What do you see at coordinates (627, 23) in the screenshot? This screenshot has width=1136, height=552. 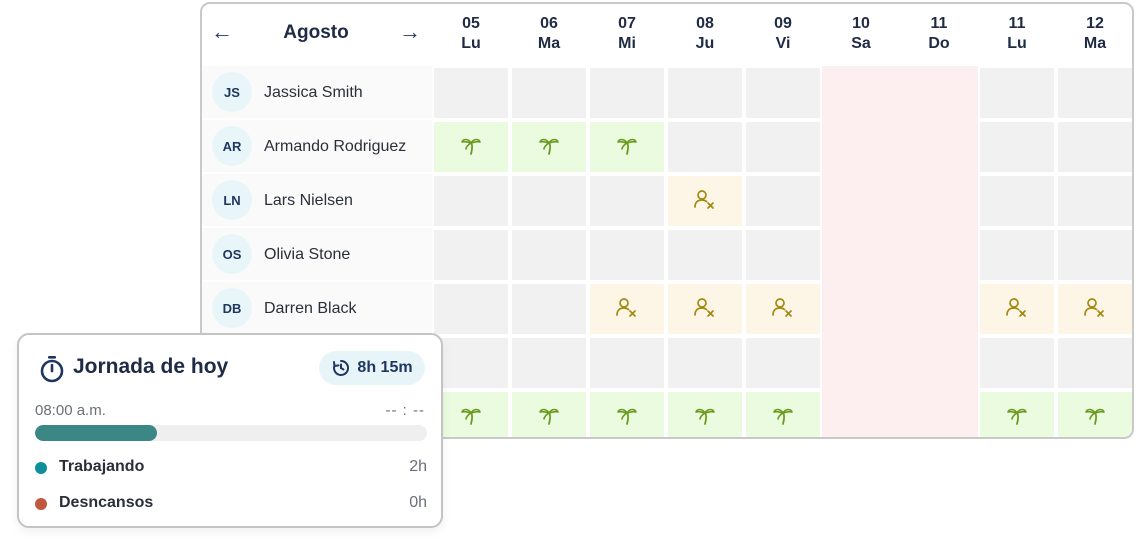 I see `day-number: 07` at bounding box center [627, 23].